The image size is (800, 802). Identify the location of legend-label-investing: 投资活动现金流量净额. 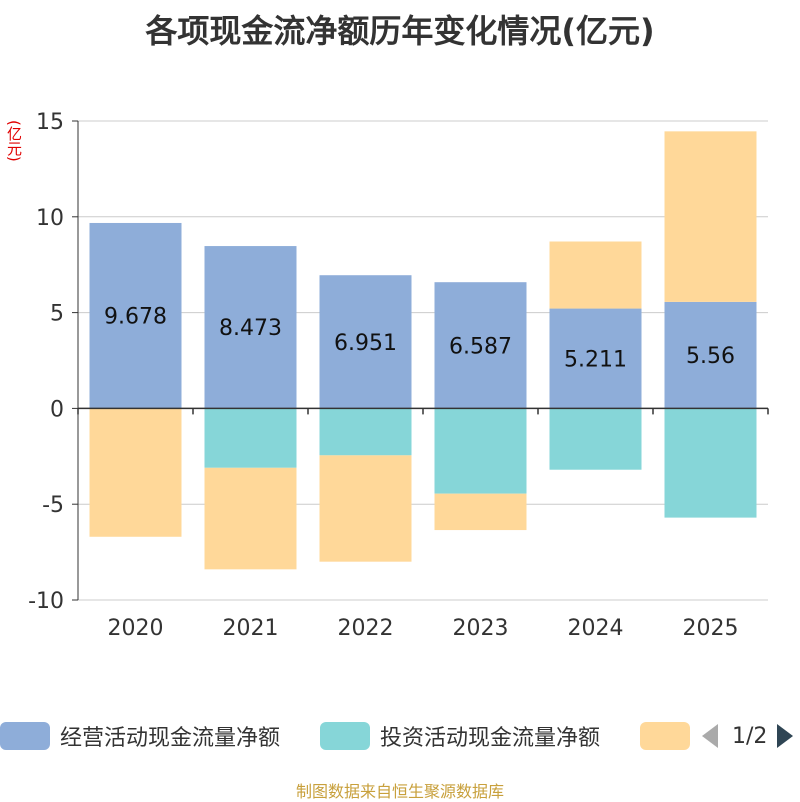
(490, 738).